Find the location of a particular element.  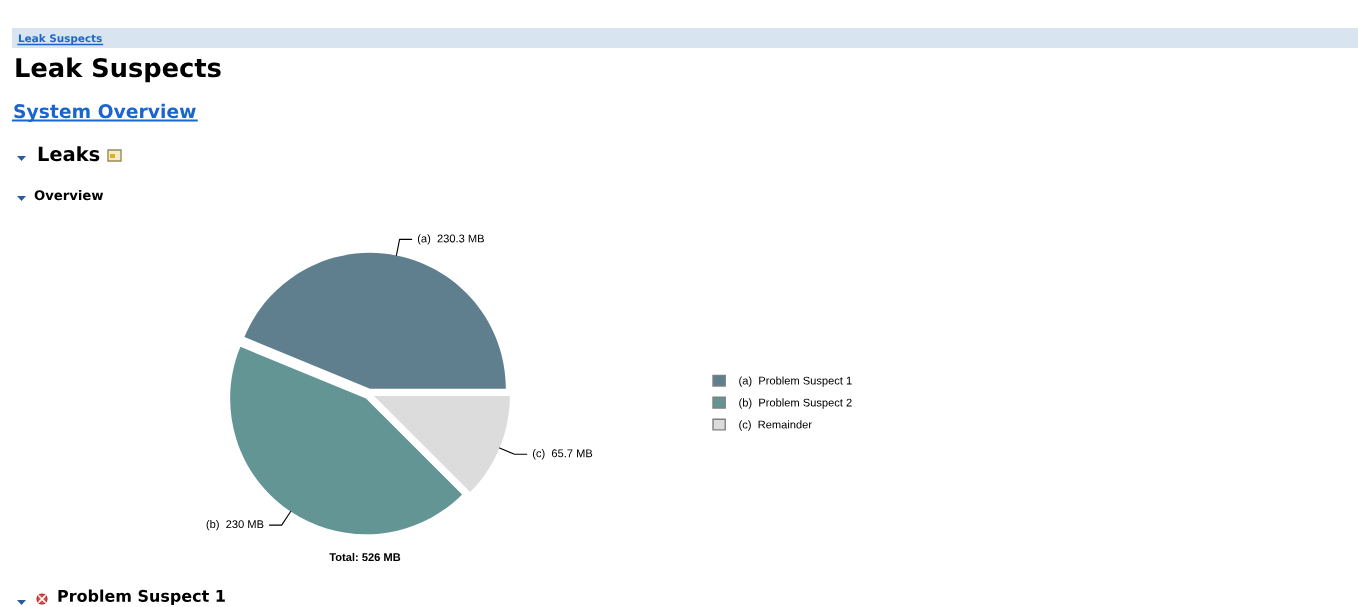

chart-title: Leak Suspects is located at coordinates (118, 70).